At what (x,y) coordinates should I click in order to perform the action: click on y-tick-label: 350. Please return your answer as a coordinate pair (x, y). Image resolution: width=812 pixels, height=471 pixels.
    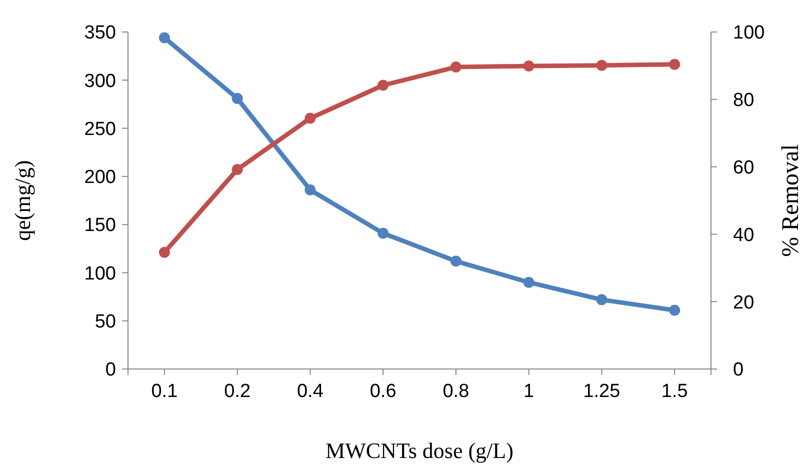
    Looking at the image, I should click on (100, 33).